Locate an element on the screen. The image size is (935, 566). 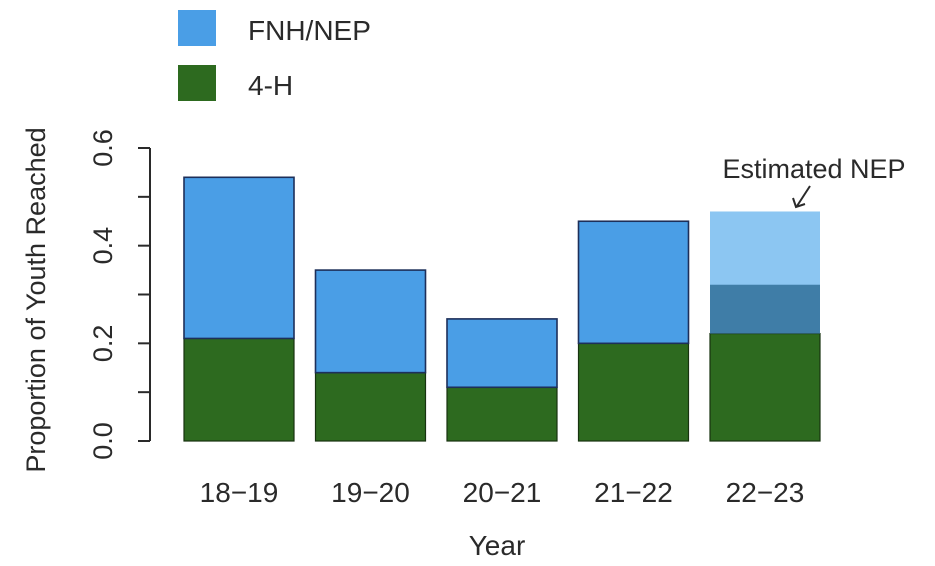
y-tick-label: 0.4 is located at coordinates (103, 246).